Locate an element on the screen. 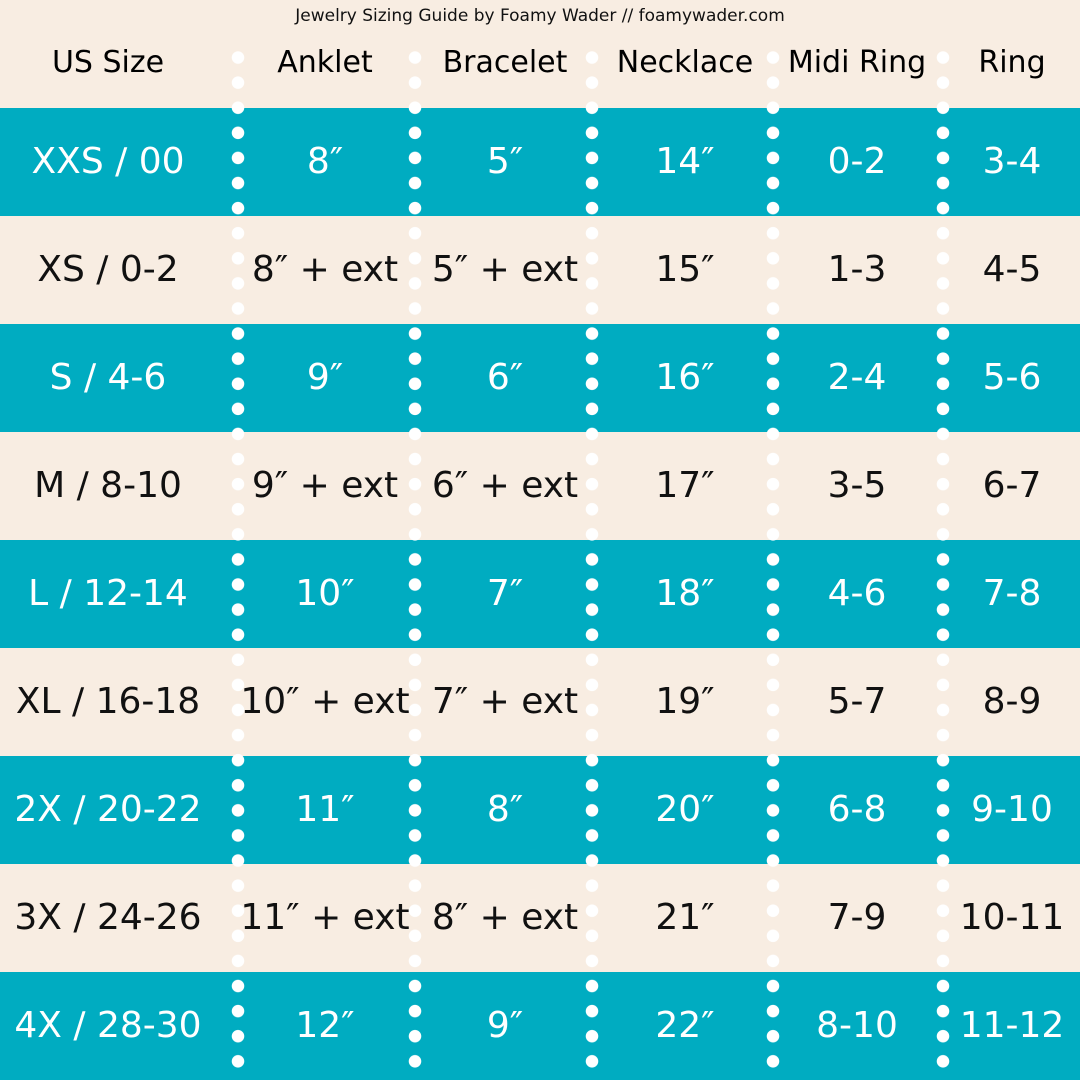 This screenshot has height=1080, width=1080. table-cell: 7″ + ext is located at coordinates (505, 701).